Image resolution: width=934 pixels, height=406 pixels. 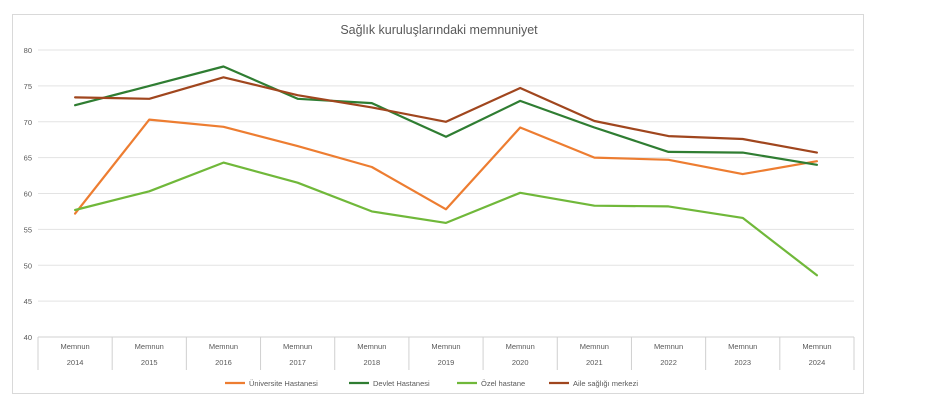 I want to click on x-tick-label-year: 2014, so click(x=75, y=362).